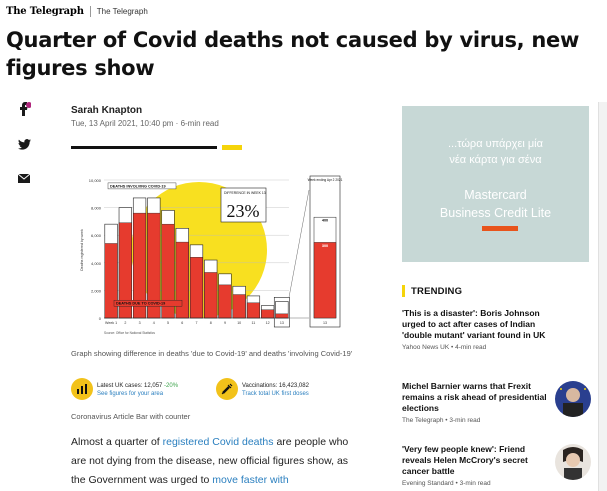 This screenshot has height=491, width=607. I want to click on byline-rule, so click(144, 147).